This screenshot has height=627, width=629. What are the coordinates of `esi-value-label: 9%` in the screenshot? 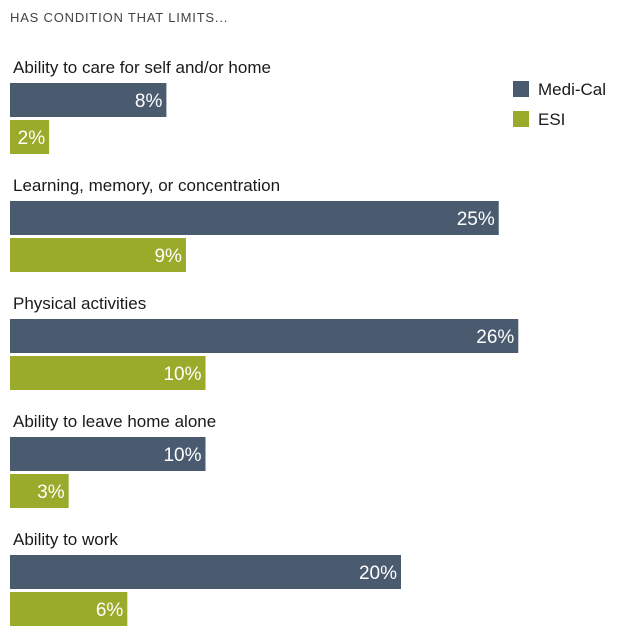 It's located at (168, 256).